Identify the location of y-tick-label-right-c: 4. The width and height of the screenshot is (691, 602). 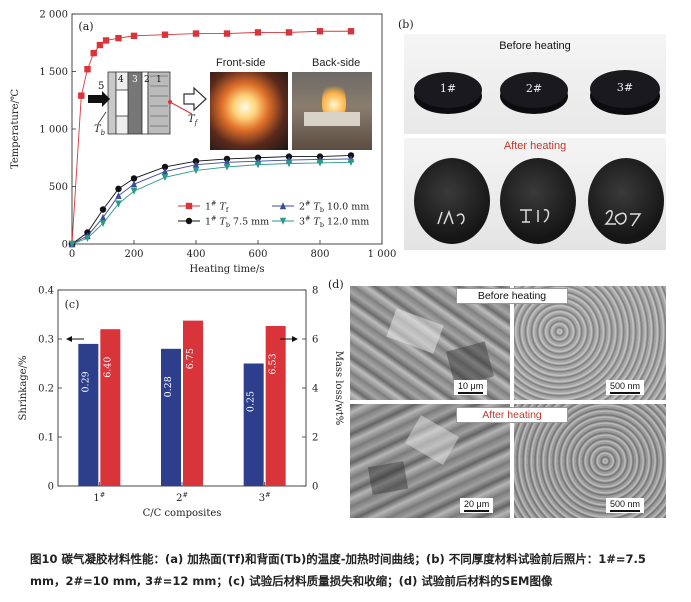
(315, 389).